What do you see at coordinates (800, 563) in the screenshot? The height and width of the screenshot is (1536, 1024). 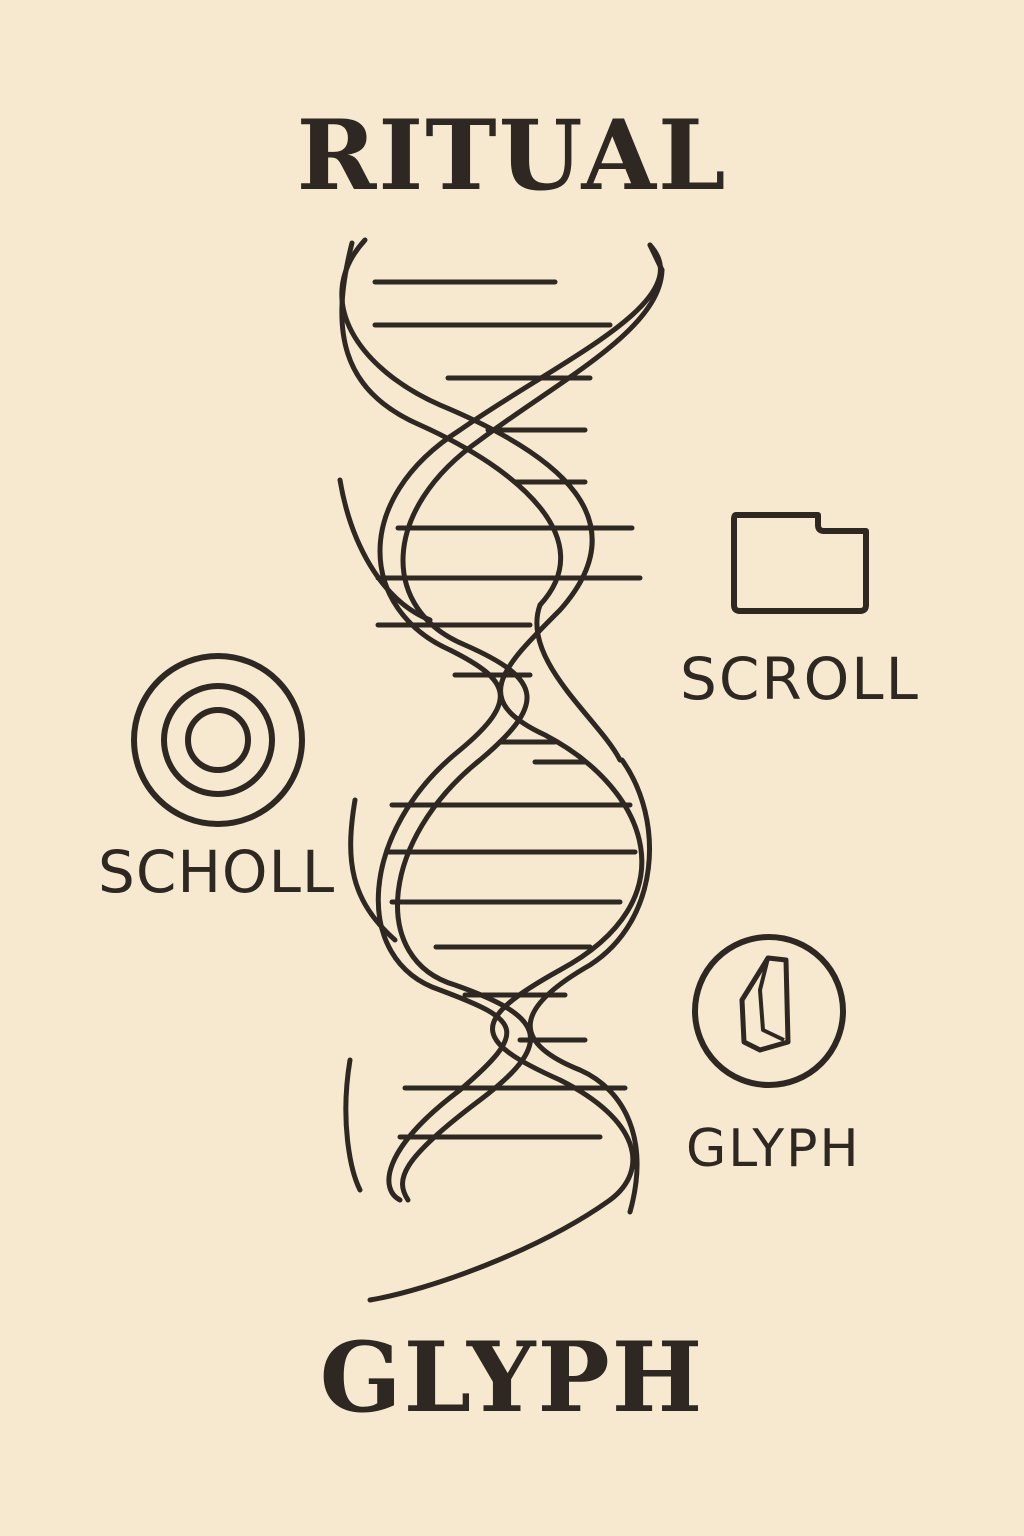 I see `folder-icon` at bounding box center [800, 563].